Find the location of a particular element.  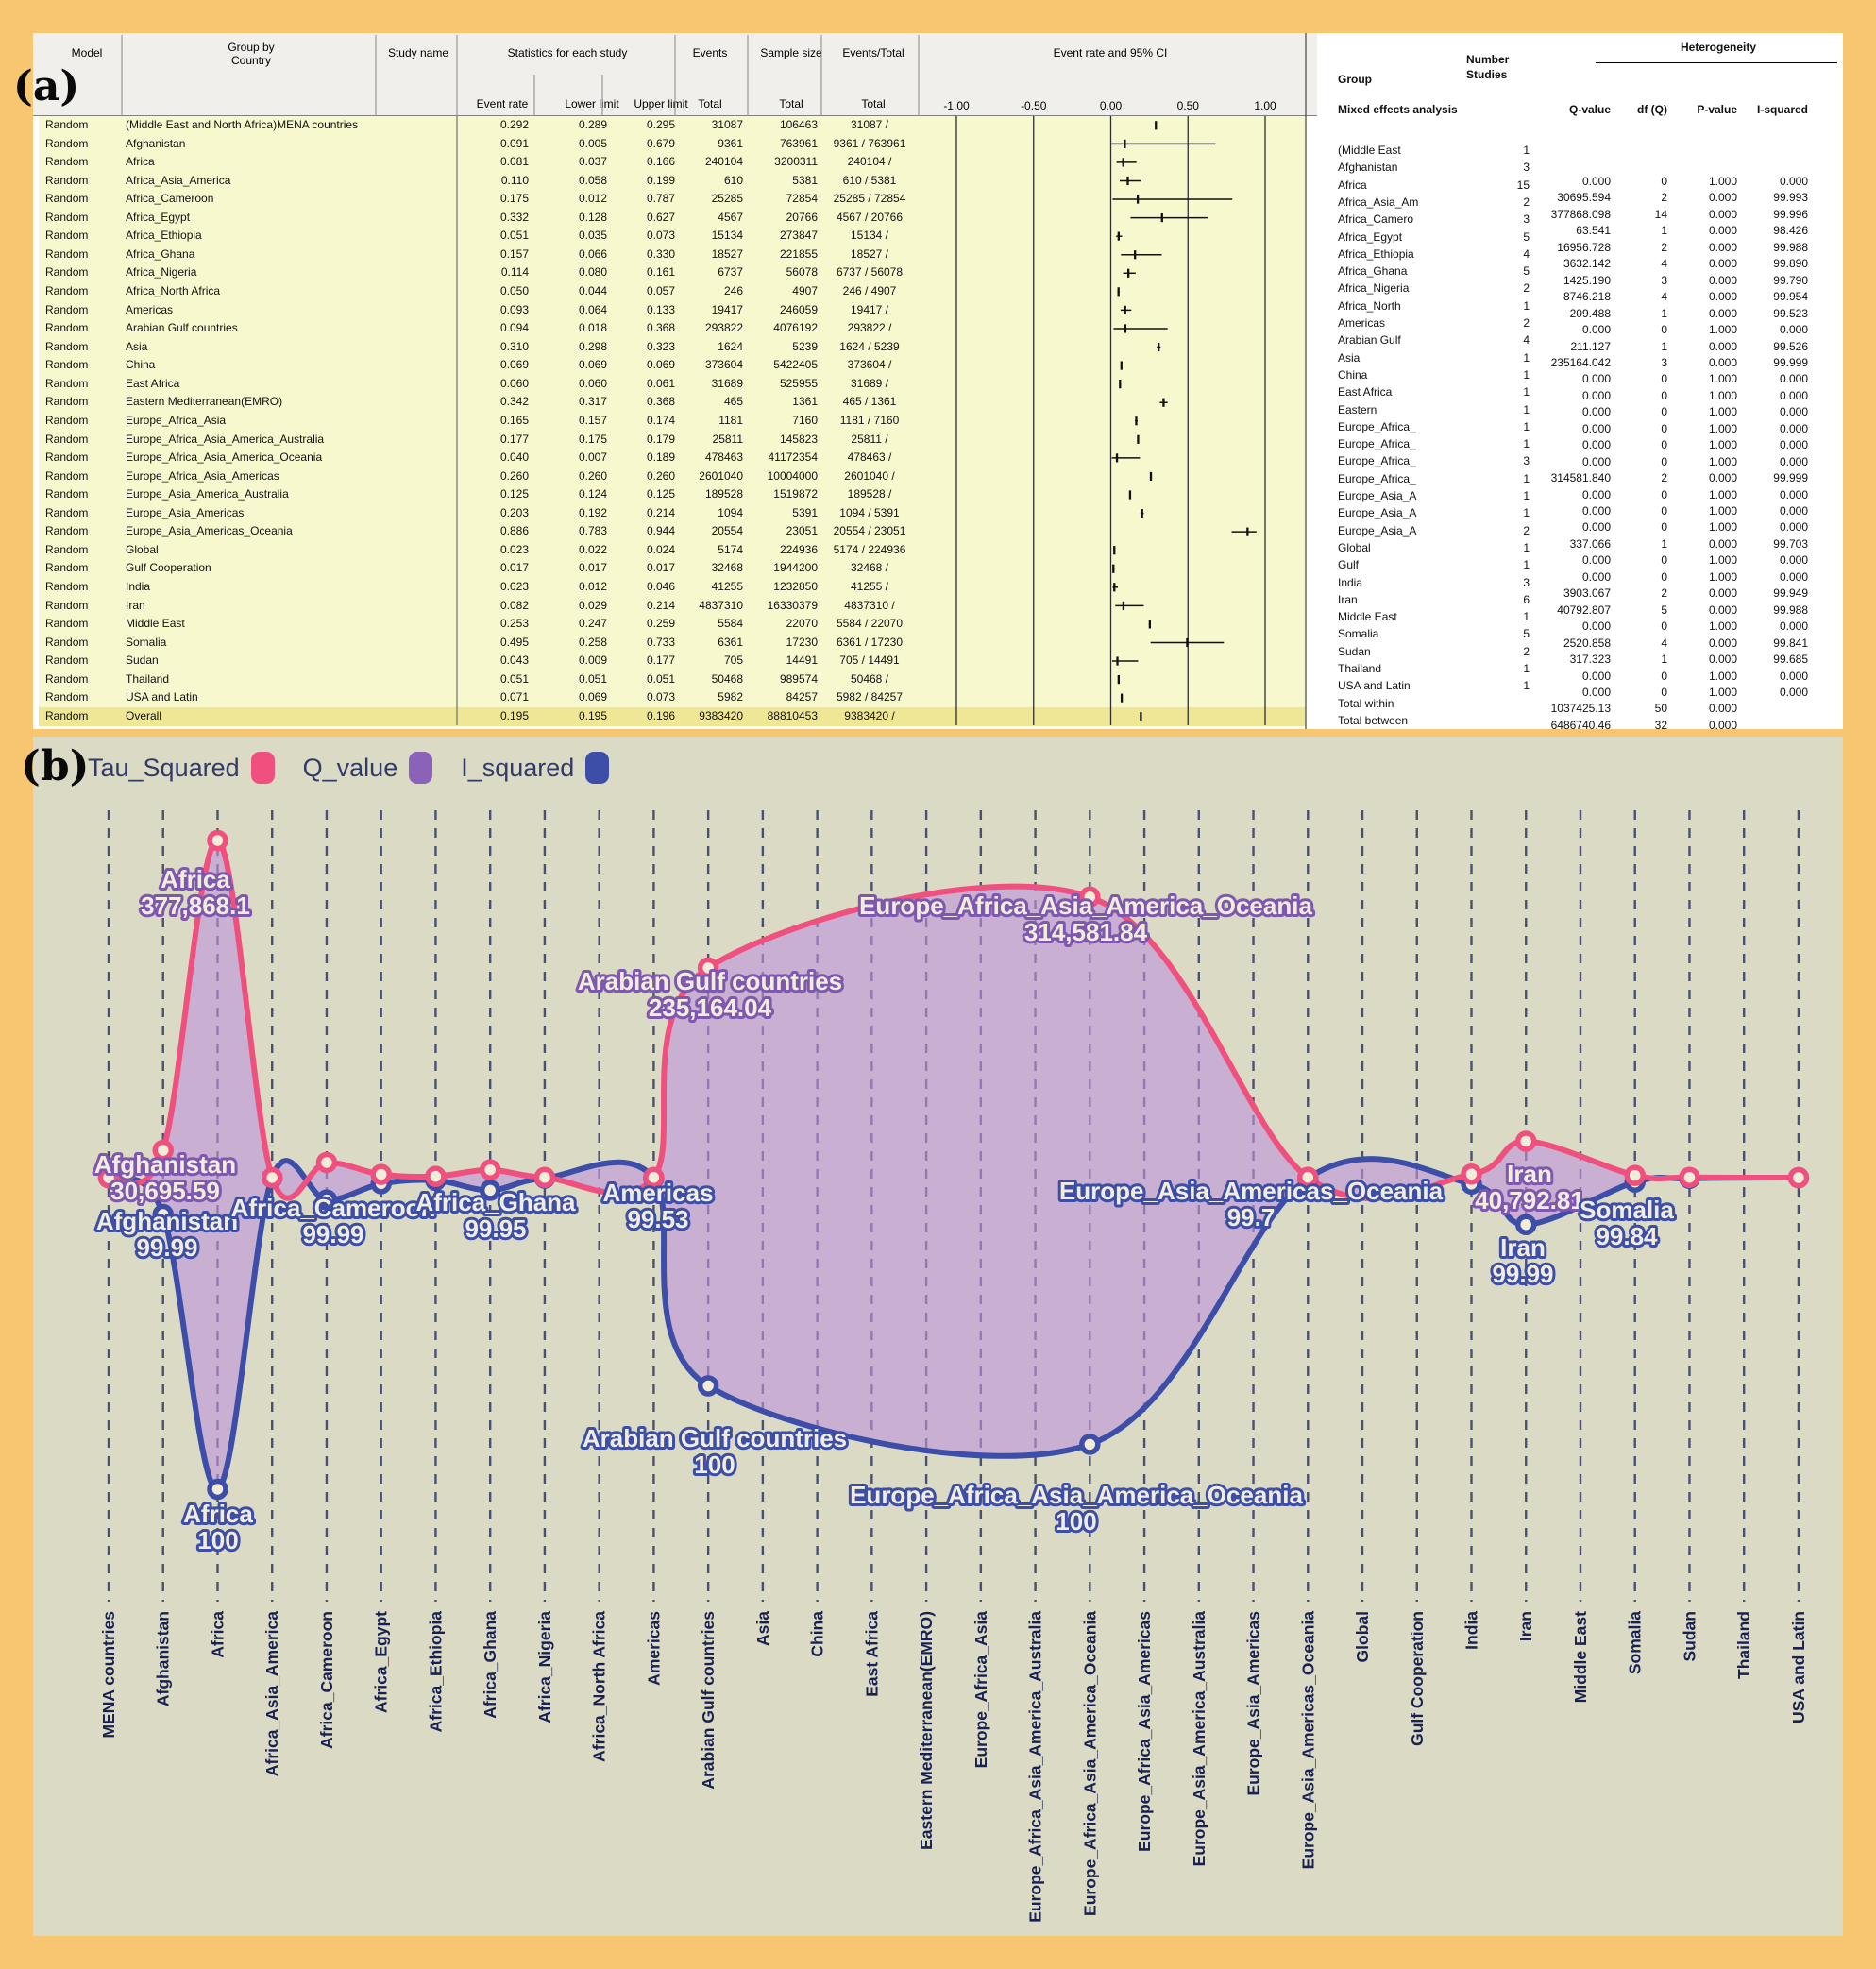

chart-label-q_value: Africa is located at coordinates (195, 879).